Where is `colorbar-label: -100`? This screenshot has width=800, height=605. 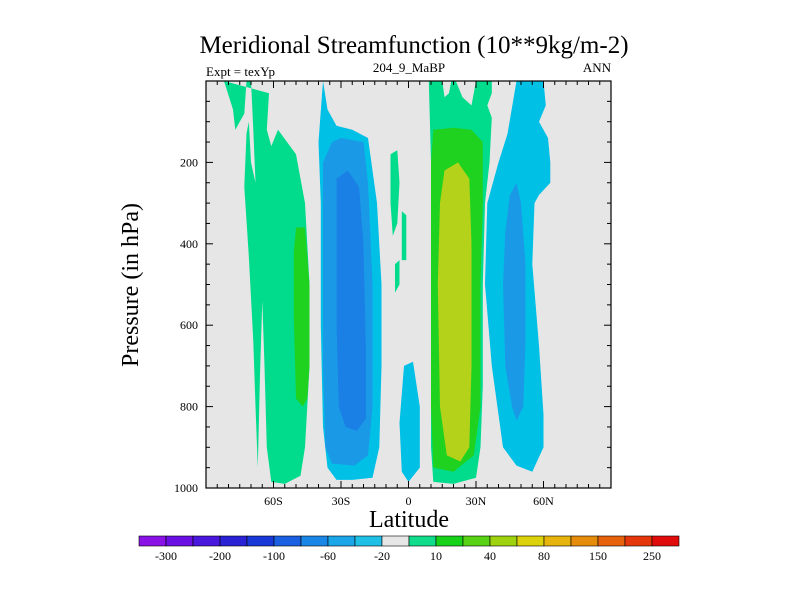 colorbar-label: -100 is located at coordinates (274, 556).